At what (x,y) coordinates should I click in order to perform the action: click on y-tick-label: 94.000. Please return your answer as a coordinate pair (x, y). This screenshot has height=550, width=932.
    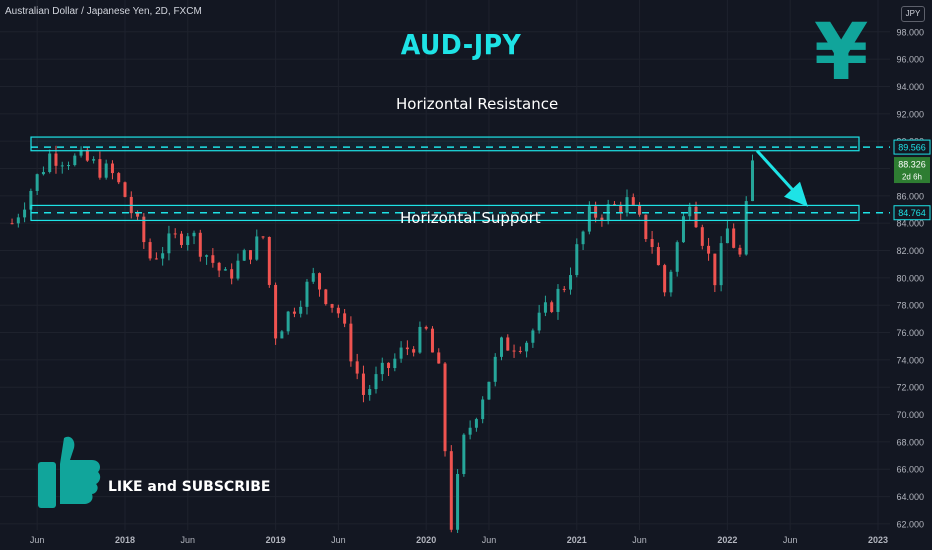
    Looking at the image, I should click on (910, 87).